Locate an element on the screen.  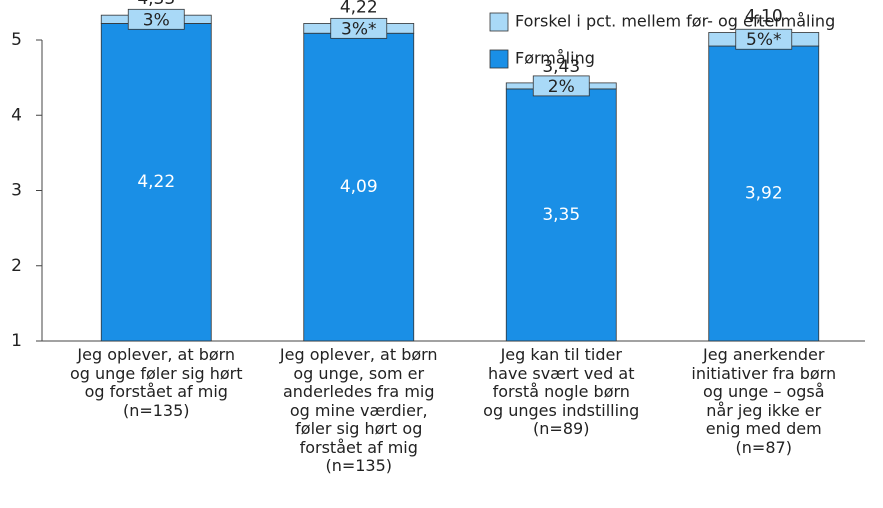
total-label: 3,43 is located at coordinates (561, 67).